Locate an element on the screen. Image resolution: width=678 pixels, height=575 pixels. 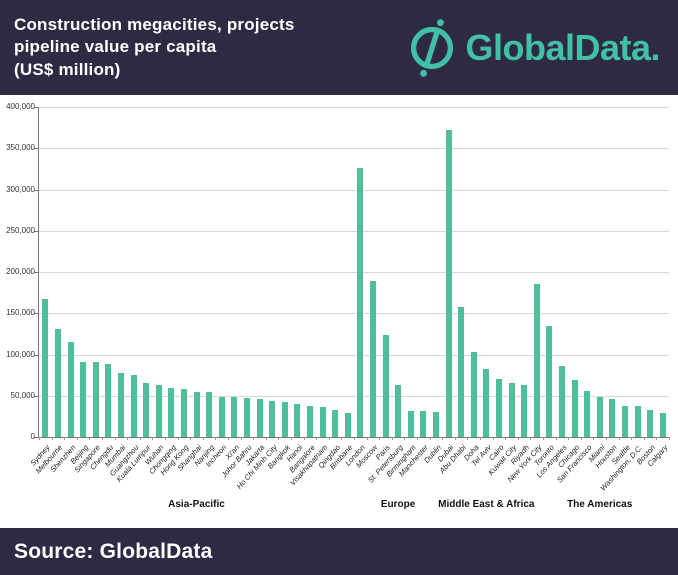
source-text: Source: GlobalData is located at coordinates (113, 551).